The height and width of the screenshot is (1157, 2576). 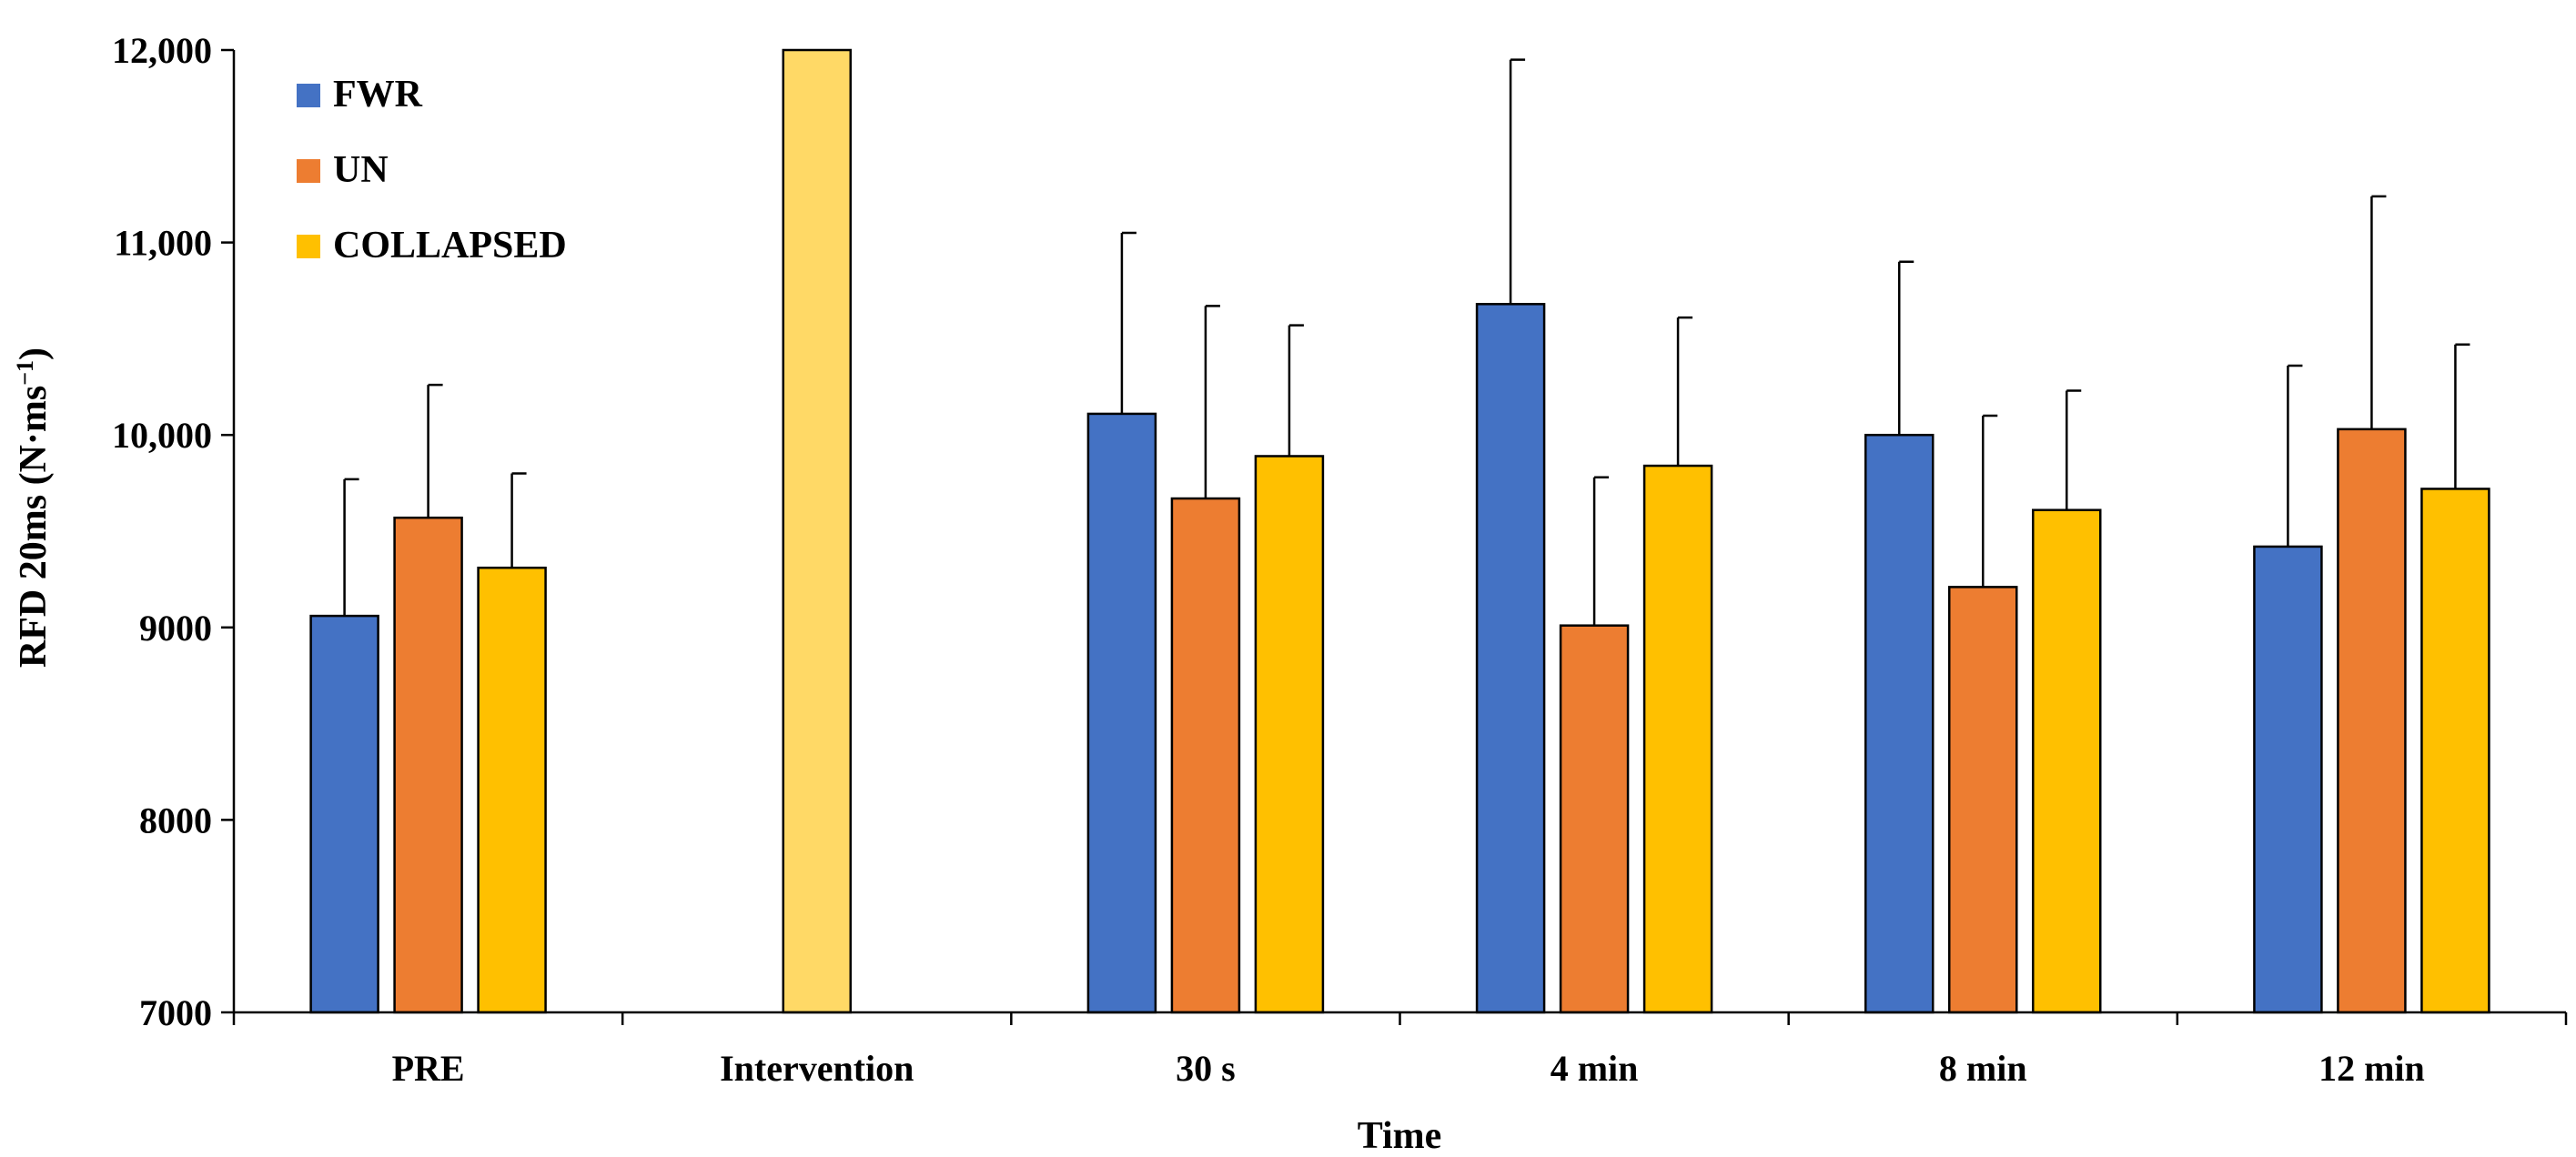 What do you see at coordinates (173, 531) in the screenshot?
I see `y-ticks-group: 7000 8000 9000 10,000 11,000 12,000` at bounding box center [173, 531].